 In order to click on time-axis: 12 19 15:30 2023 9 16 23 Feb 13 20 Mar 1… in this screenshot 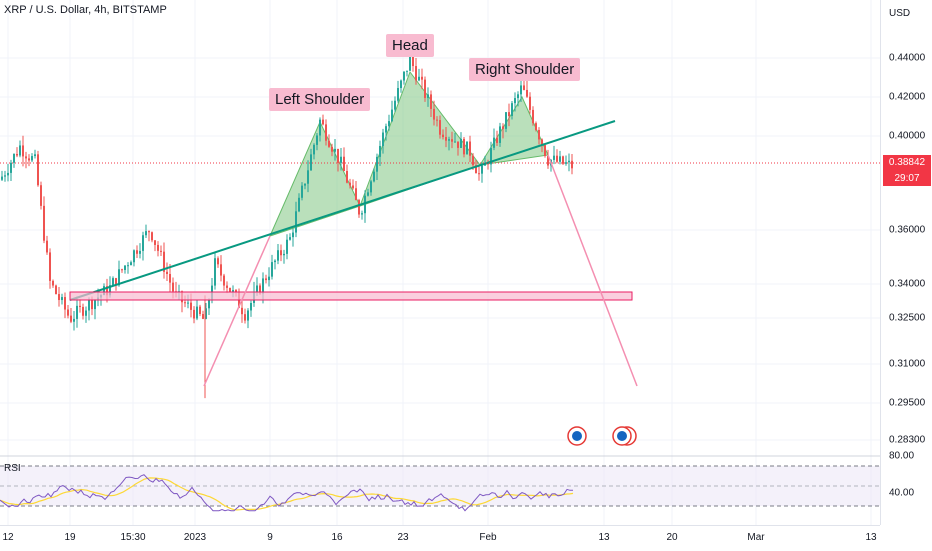, I will do `click(440, 538)`.